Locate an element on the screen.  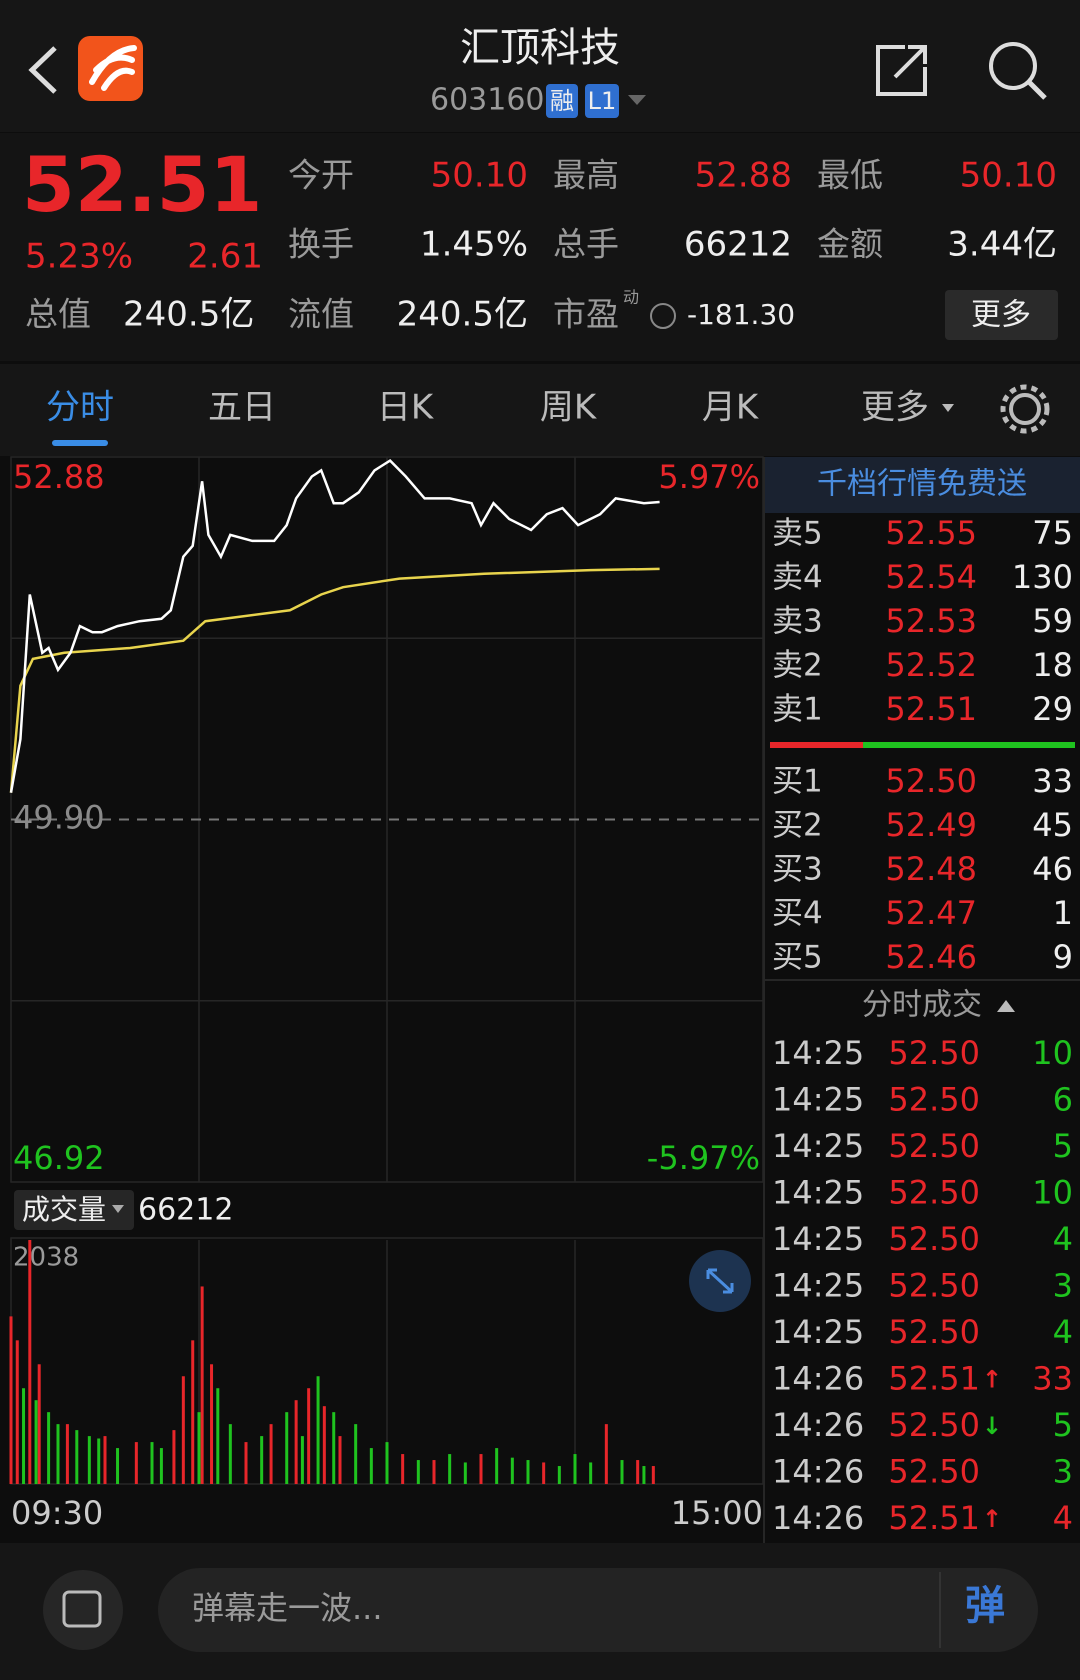
tab: 分时 is located at coordinates (80, 408).